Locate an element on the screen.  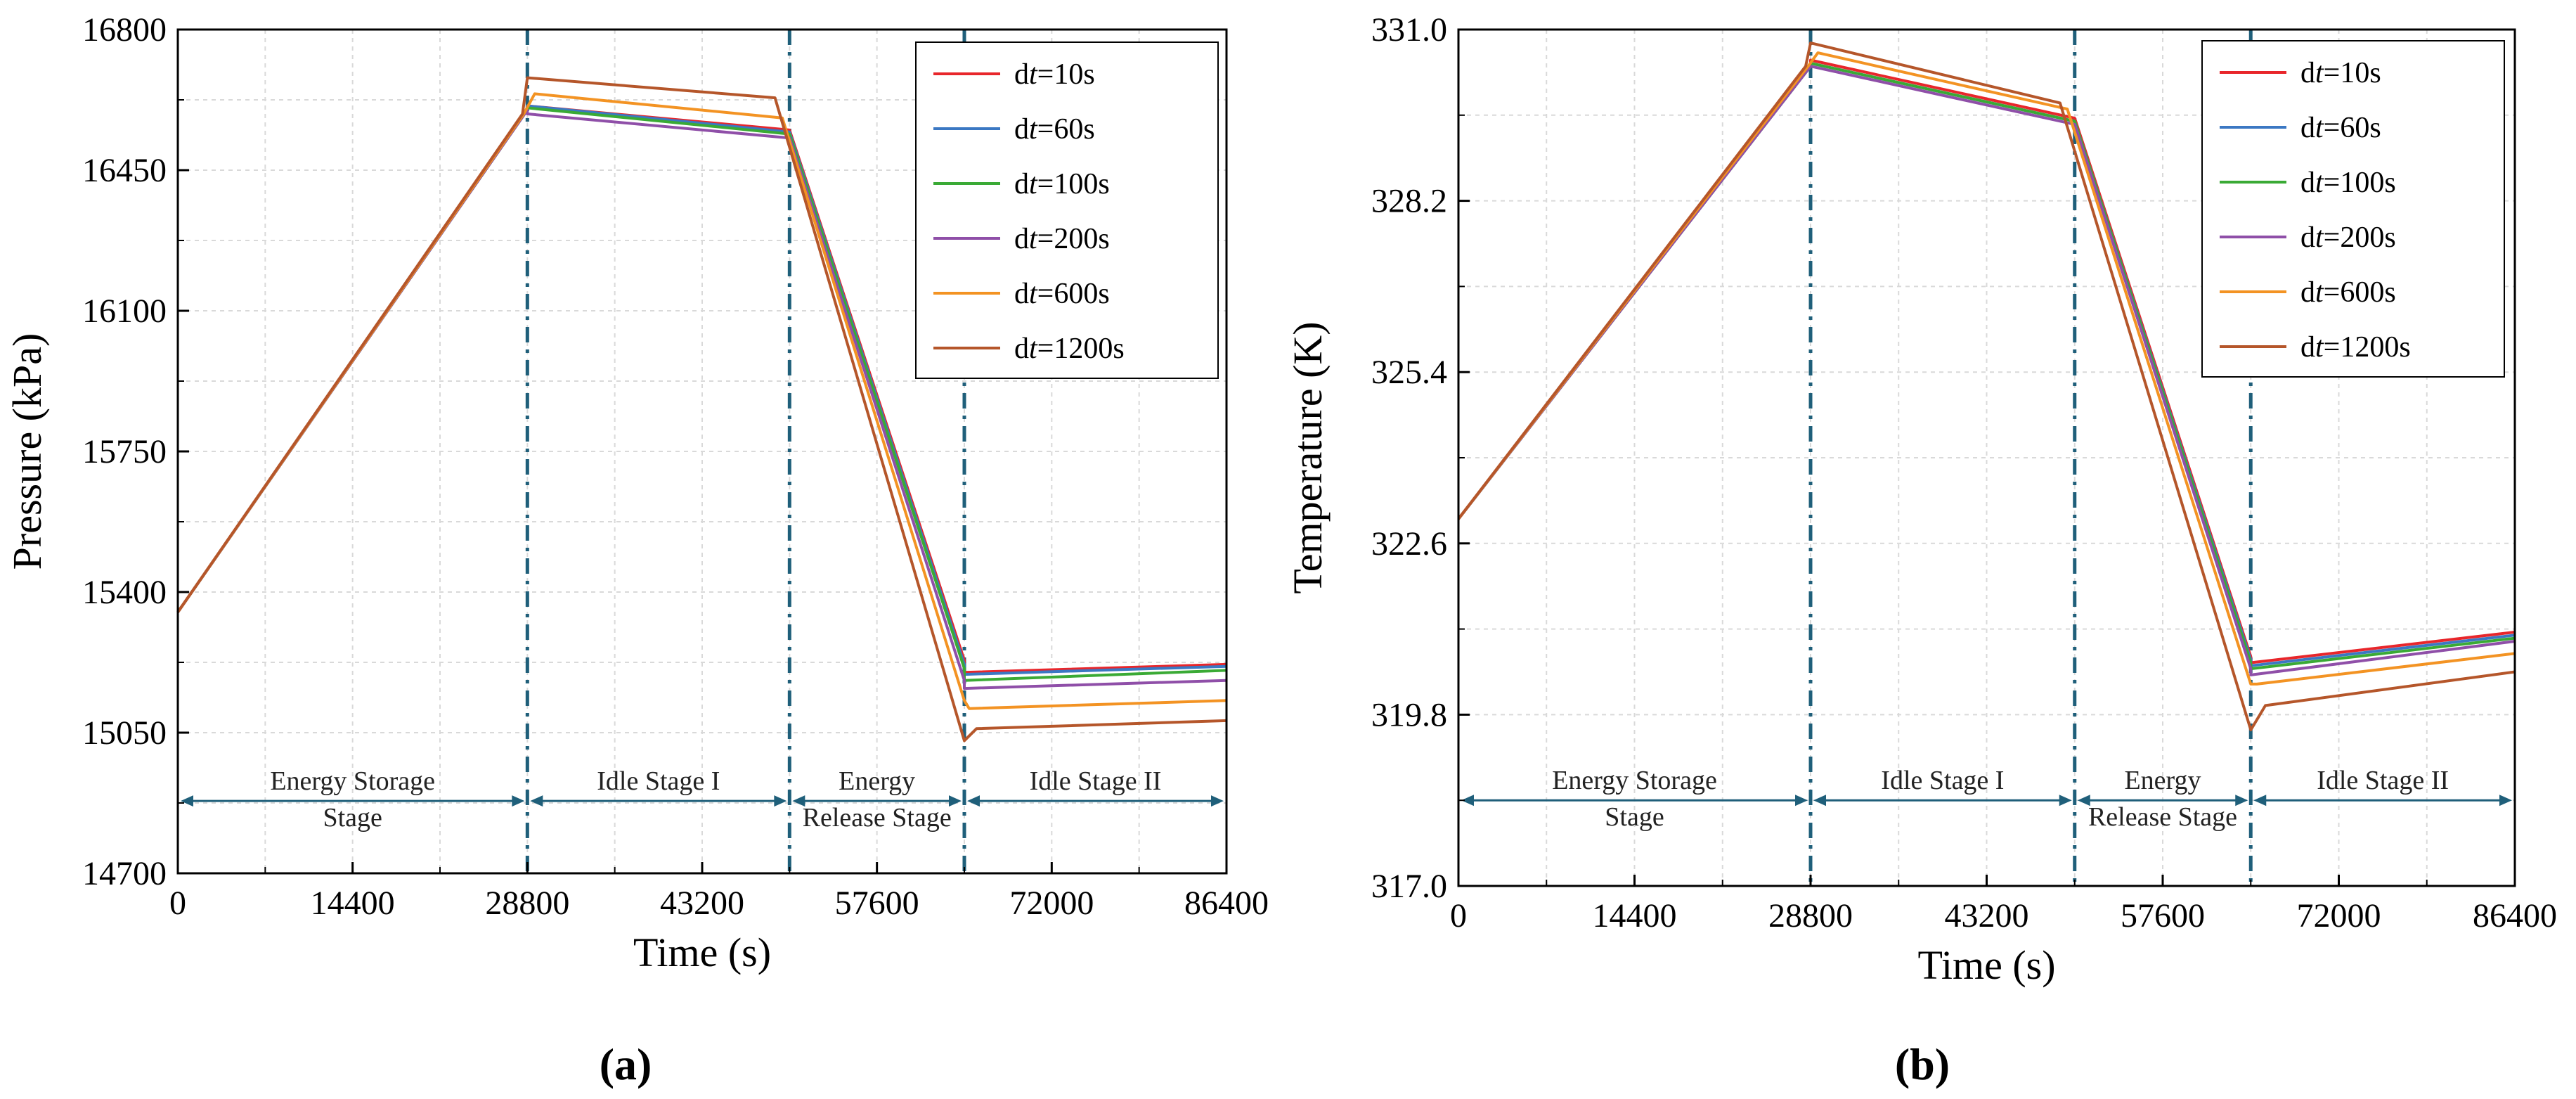
y-tick-label: 16100 is located at coordinates (124, 311).